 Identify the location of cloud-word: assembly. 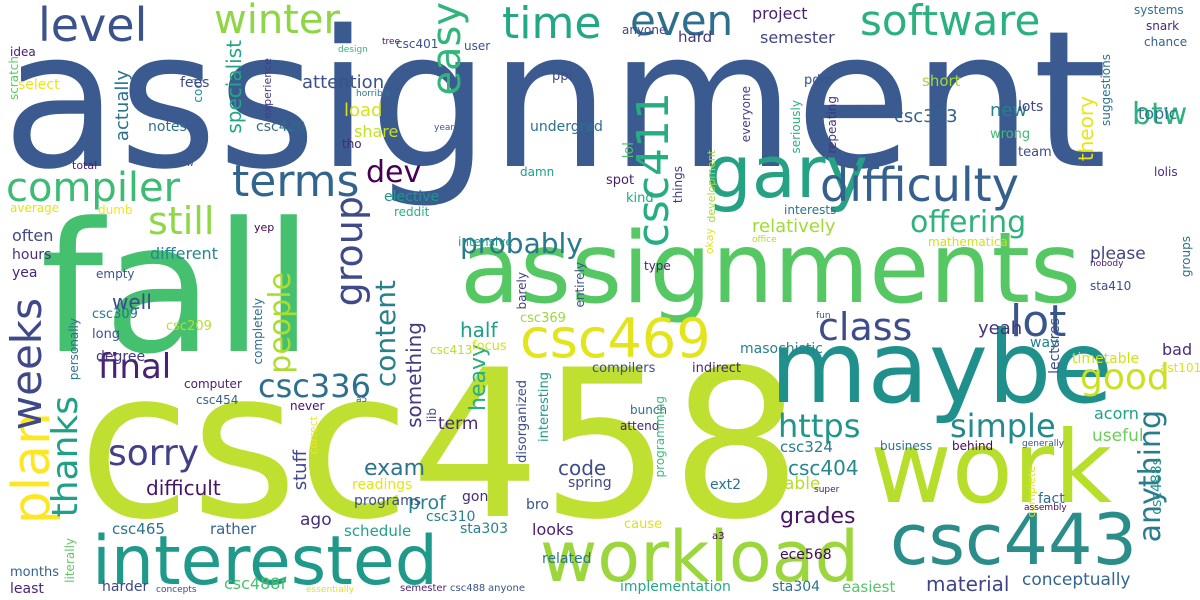
(1045, 508).